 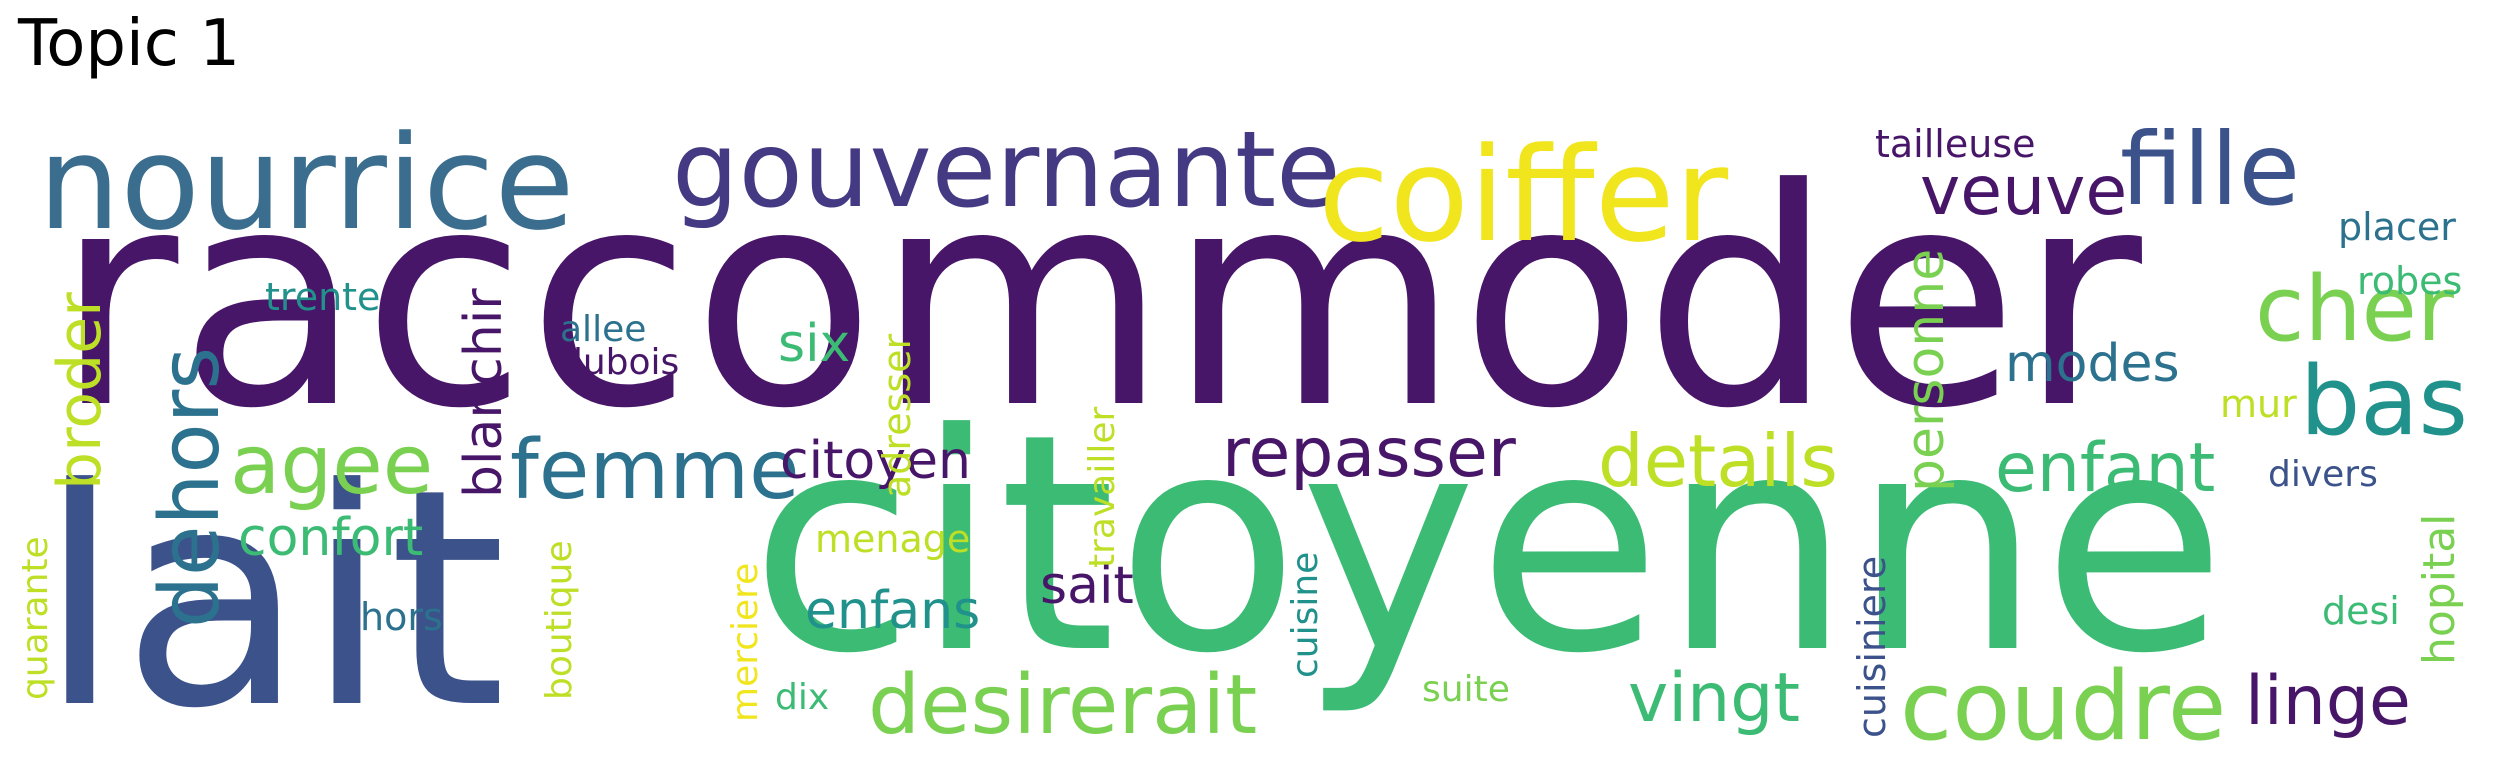 I want to click on word-lait: lait, so click(x=272, y=599).